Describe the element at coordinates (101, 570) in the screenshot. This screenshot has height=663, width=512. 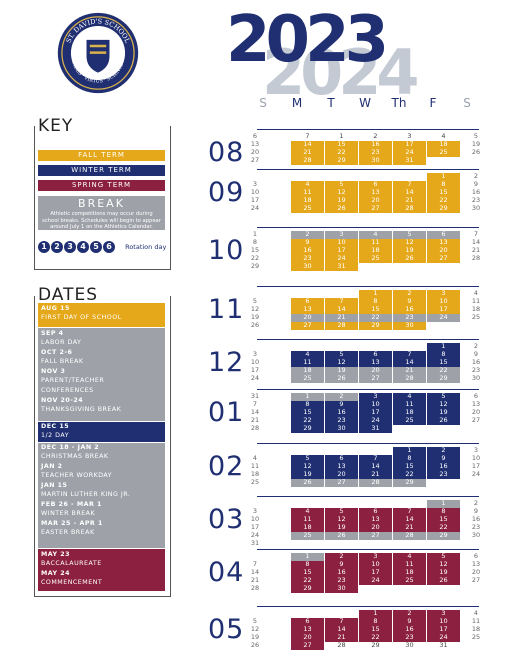
I see `dates-block-spring` at that location.